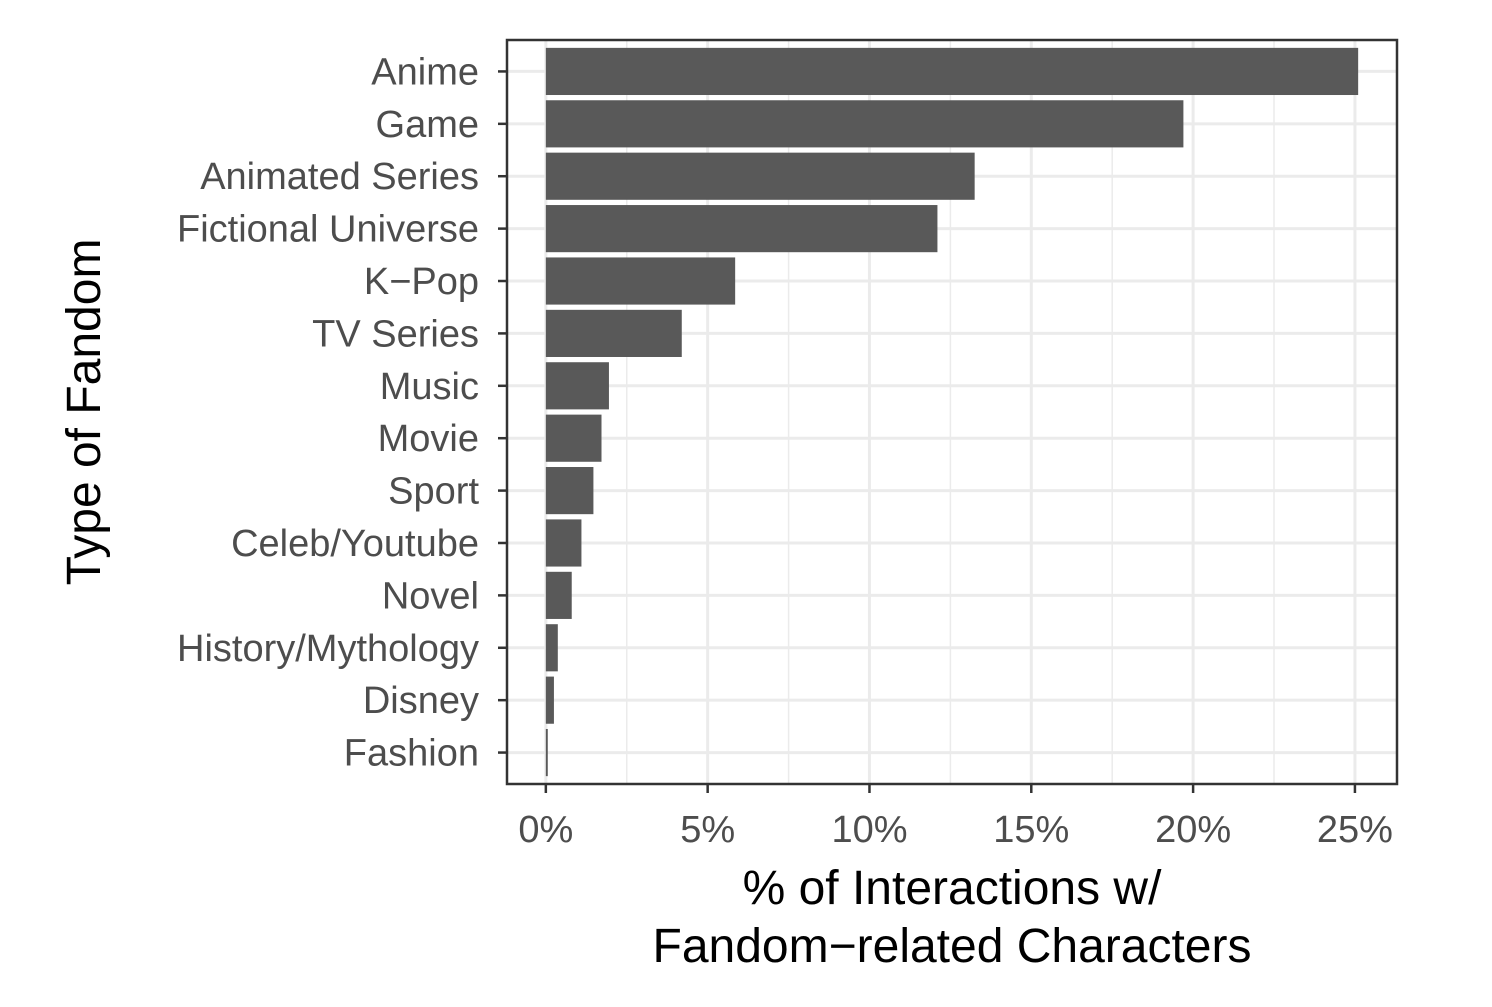 Image resolution: width=1492 pixels, height=1007 pixels. What do you see at coordinates (952, 946) in the screenshot?
I see `x-axis-title-line-2: Fandom−related Characters` at bounding box center [952, 946].